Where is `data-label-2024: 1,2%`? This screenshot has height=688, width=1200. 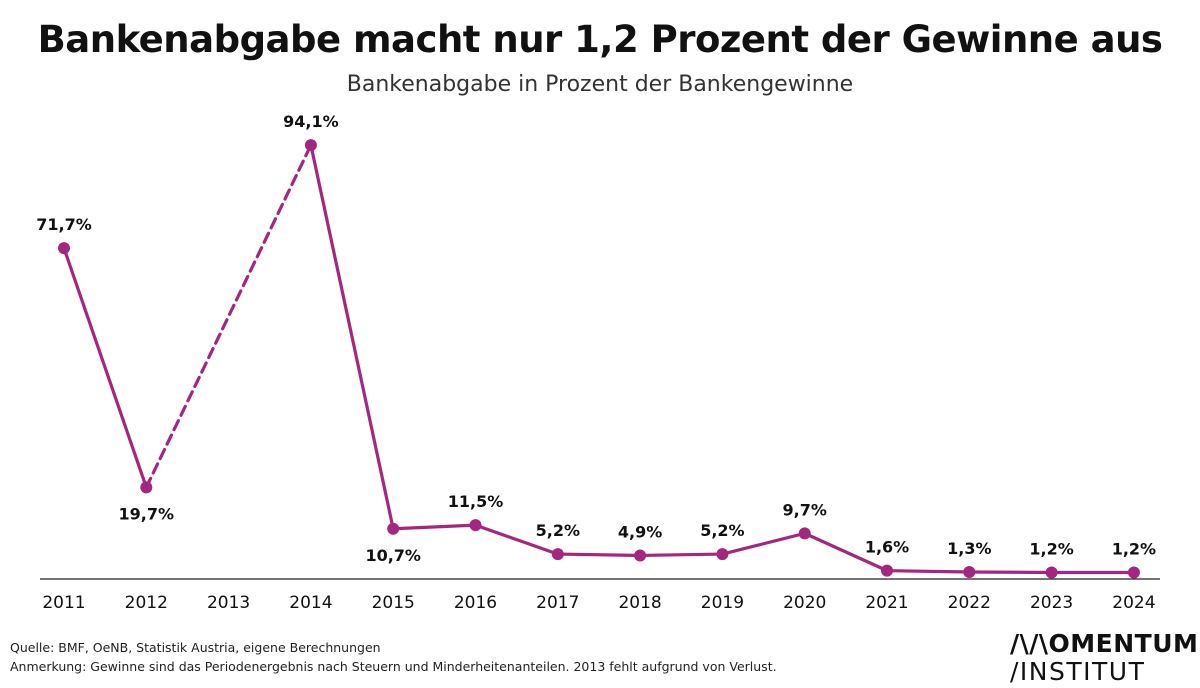
data-label-2024: 1,2% is located at coordinates (1134, 548).